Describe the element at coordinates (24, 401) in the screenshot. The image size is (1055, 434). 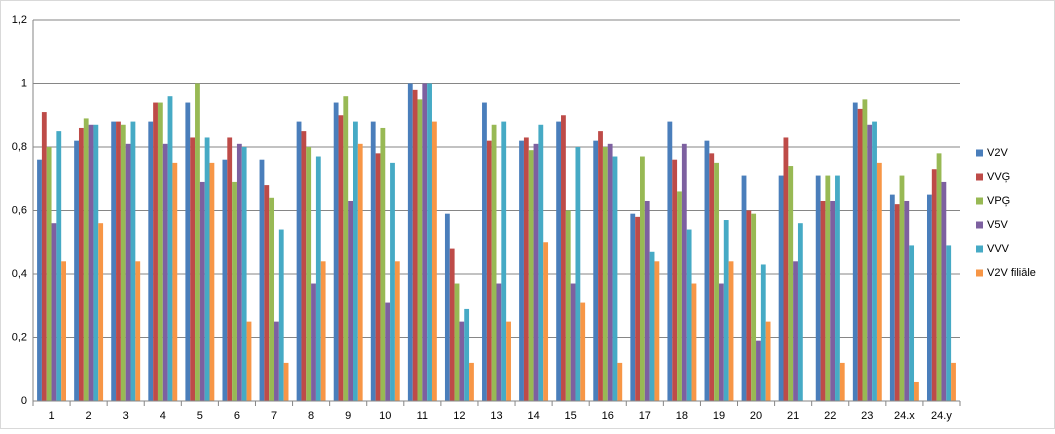
I see `y-tick-label: 0` at that location.